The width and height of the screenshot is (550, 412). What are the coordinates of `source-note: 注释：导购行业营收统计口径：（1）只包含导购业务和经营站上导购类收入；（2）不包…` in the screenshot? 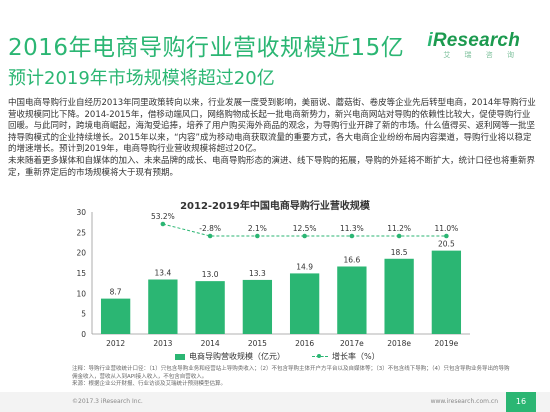 It's located at (291, 373).